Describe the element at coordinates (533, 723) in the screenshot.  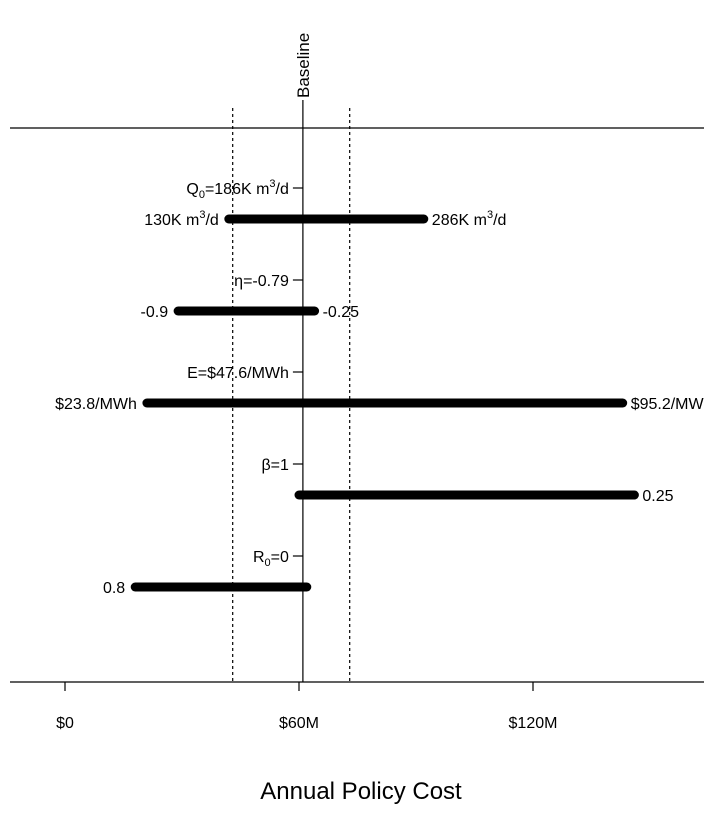
I see `x-tick-label-2: $120M` at that location.